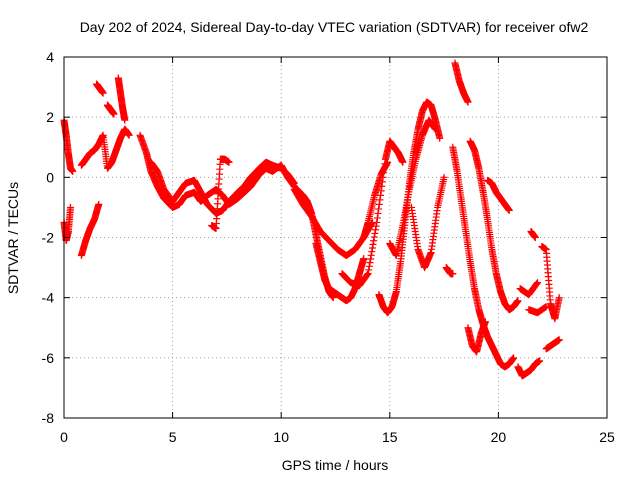  Describe the element at coordinates (48, 418) in the screenshot. I see `y-tick-label: -8` at that location.